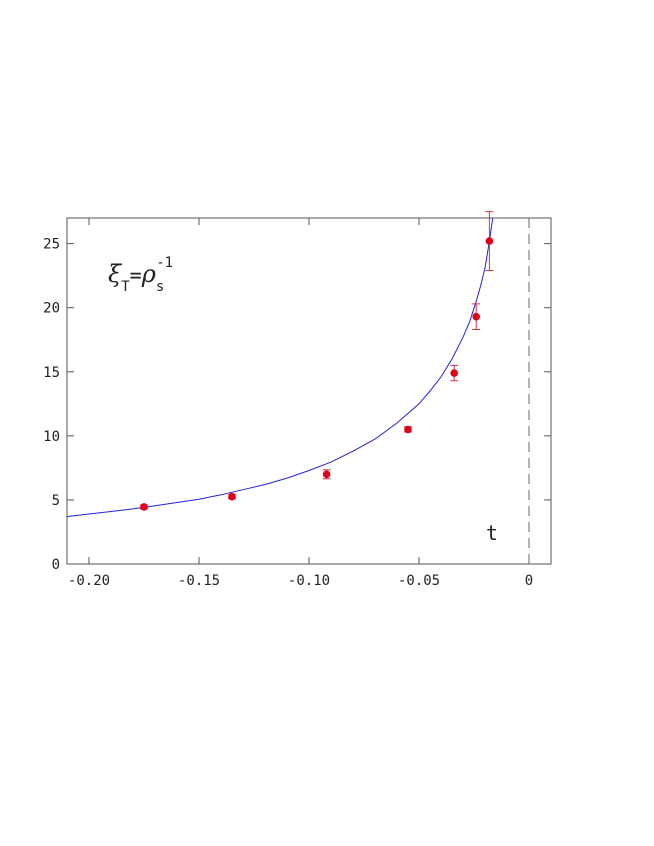  Describe the element at coordinates (164, 263) in the screenshot. I see `rho-superscript: -1` at that location.